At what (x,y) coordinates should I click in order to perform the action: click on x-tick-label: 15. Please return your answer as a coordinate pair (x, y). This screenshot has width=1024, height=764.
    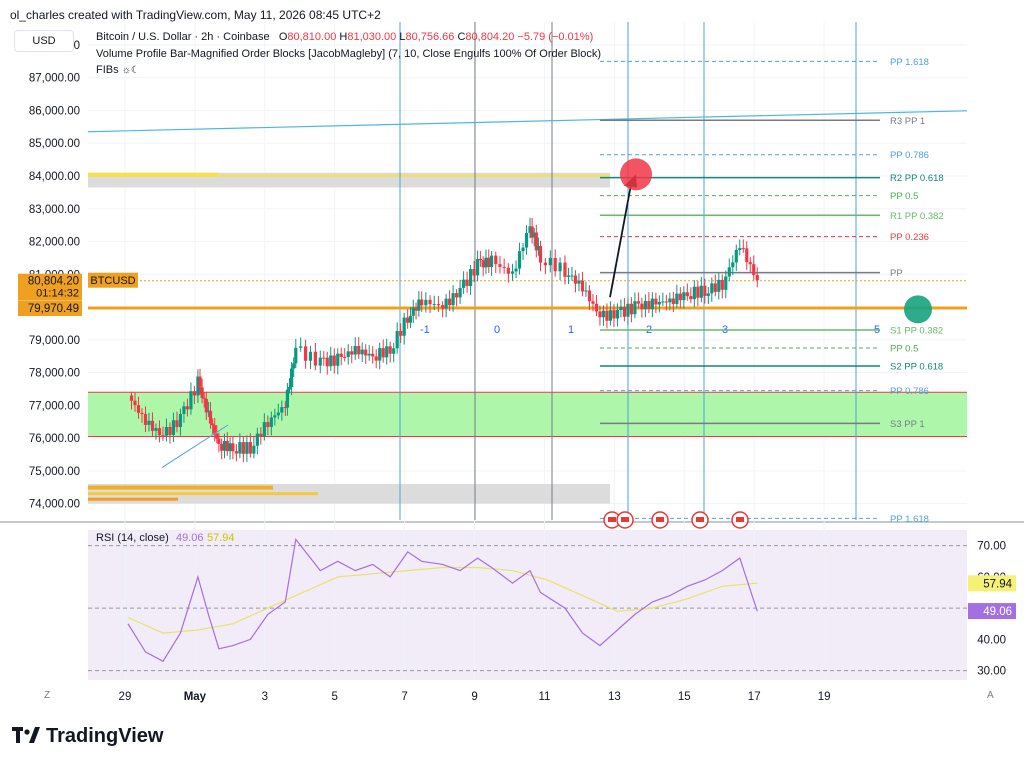
    Looking at the image, I should click on (684, 697).